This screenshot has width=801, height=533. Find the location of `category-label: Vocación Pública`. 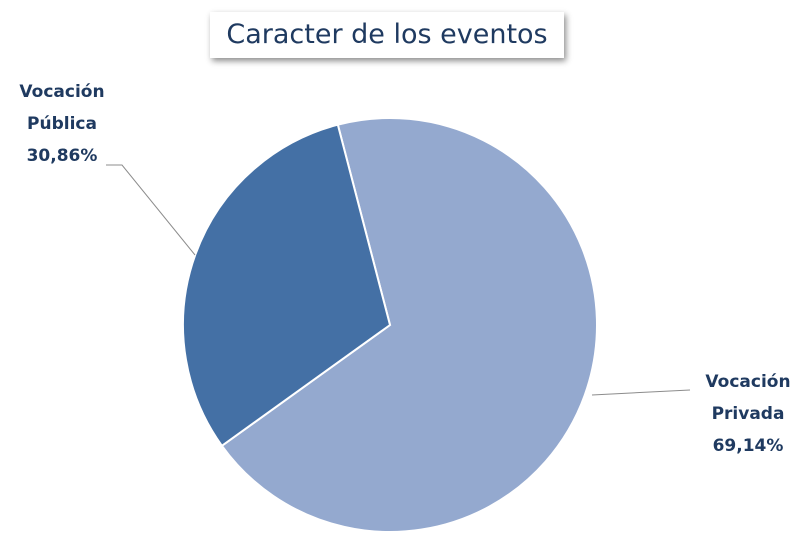

category-label: Vocación Pública is located at coordinates (62, 108).